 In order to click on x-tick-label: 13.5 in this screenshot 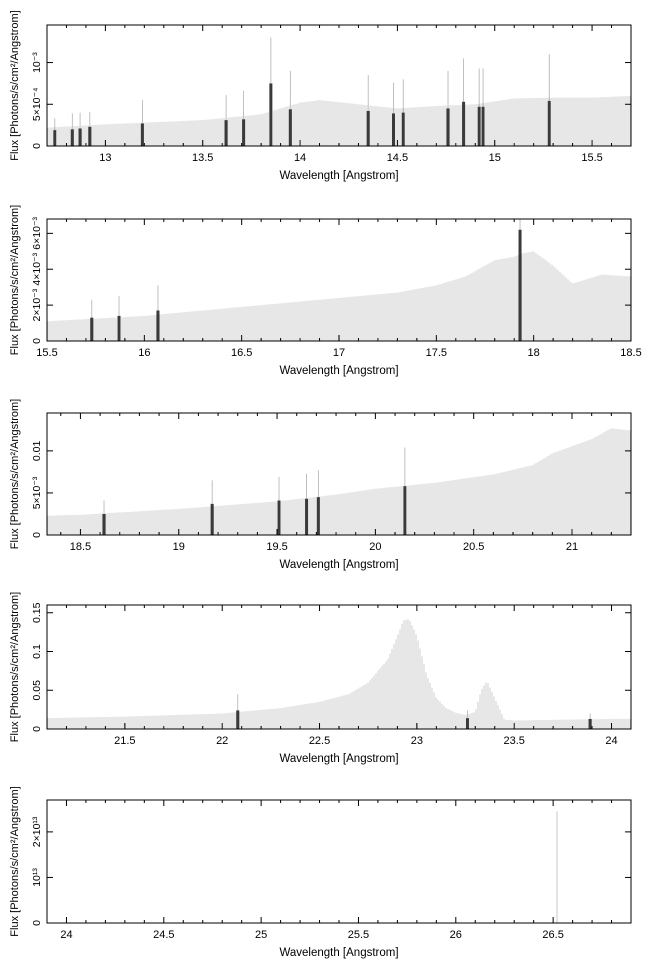, I will do `click(202, 158)`.